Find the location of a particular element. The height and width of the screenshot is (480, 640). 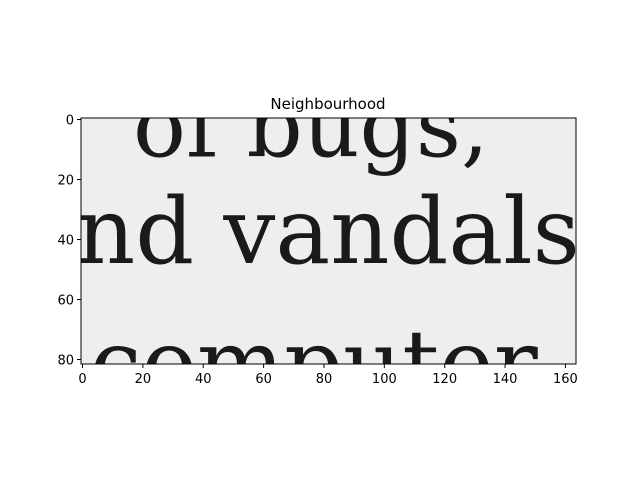

x-tick-label: 0 is located at coordinates (82, 379).